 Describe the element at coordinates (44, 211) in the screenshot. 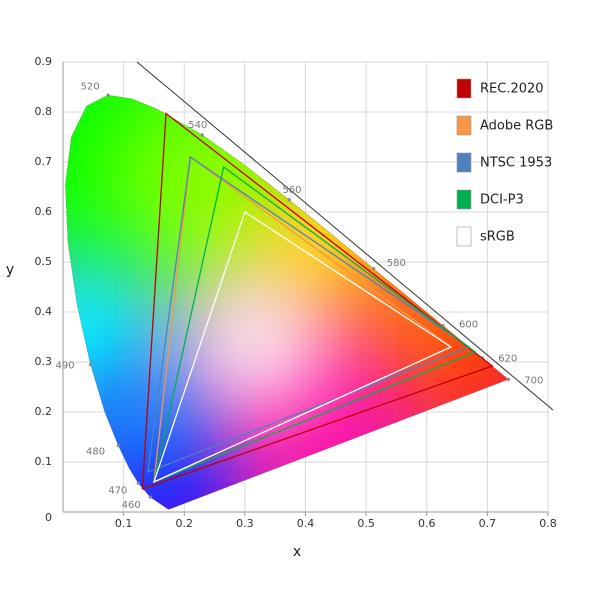

I see `y-tick-label: 0.6` at that location.